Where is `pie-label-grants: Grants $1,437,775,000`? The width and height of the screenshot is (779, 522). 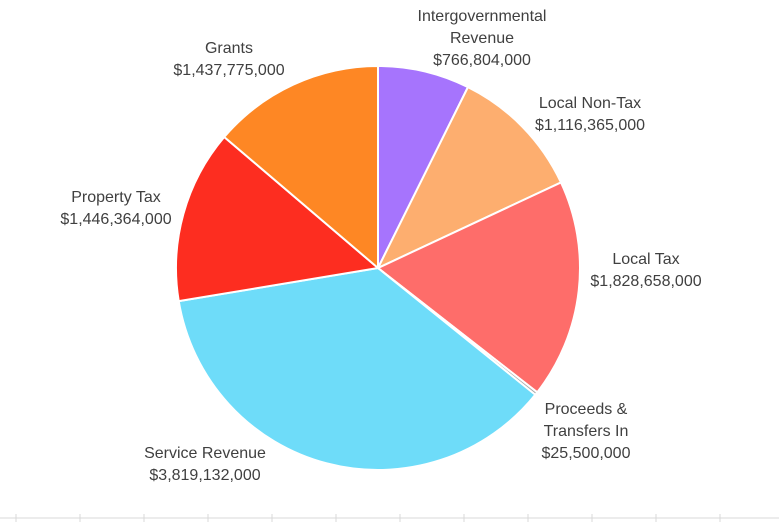 pie-label-grants: Grants $1,437,775,000 is located at coordinates (228, 59).